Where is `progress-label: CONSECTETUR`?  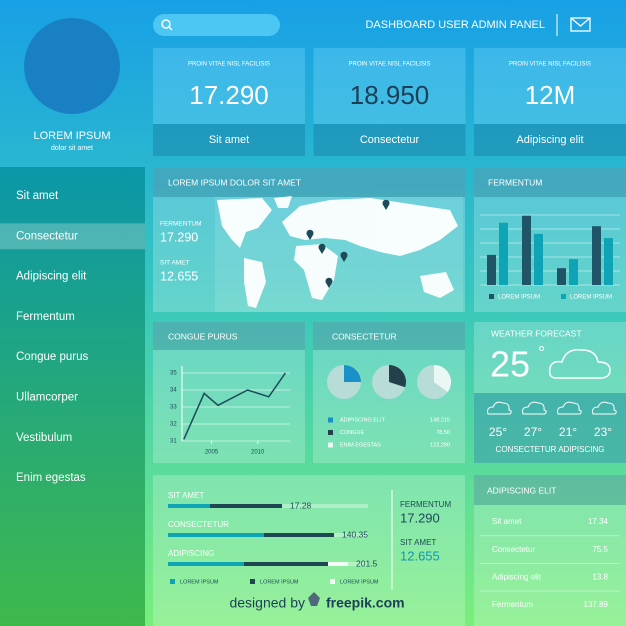 progress-label: CONSECTETUR is located at coordinates (198, 524).